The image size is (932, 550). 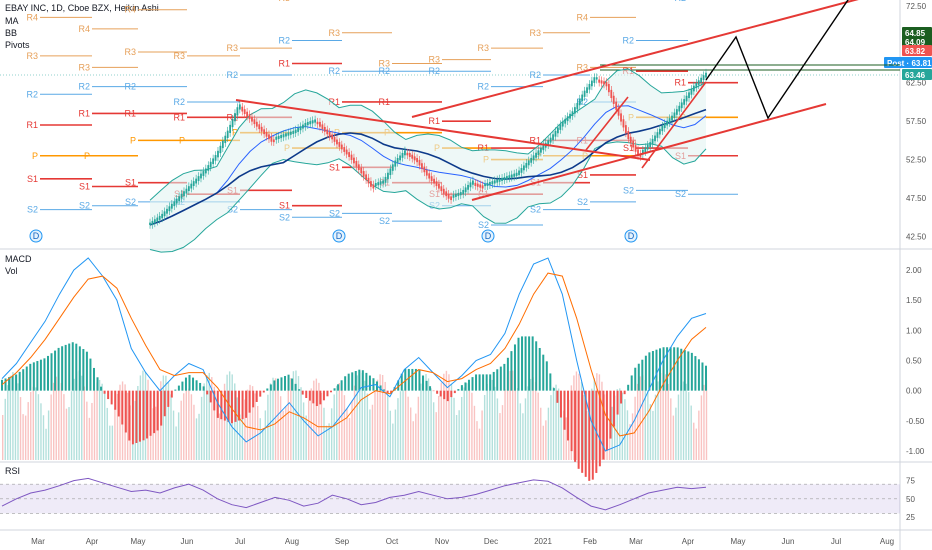 I want to click on indicator-ma: MA, so click(x=12, y=21).